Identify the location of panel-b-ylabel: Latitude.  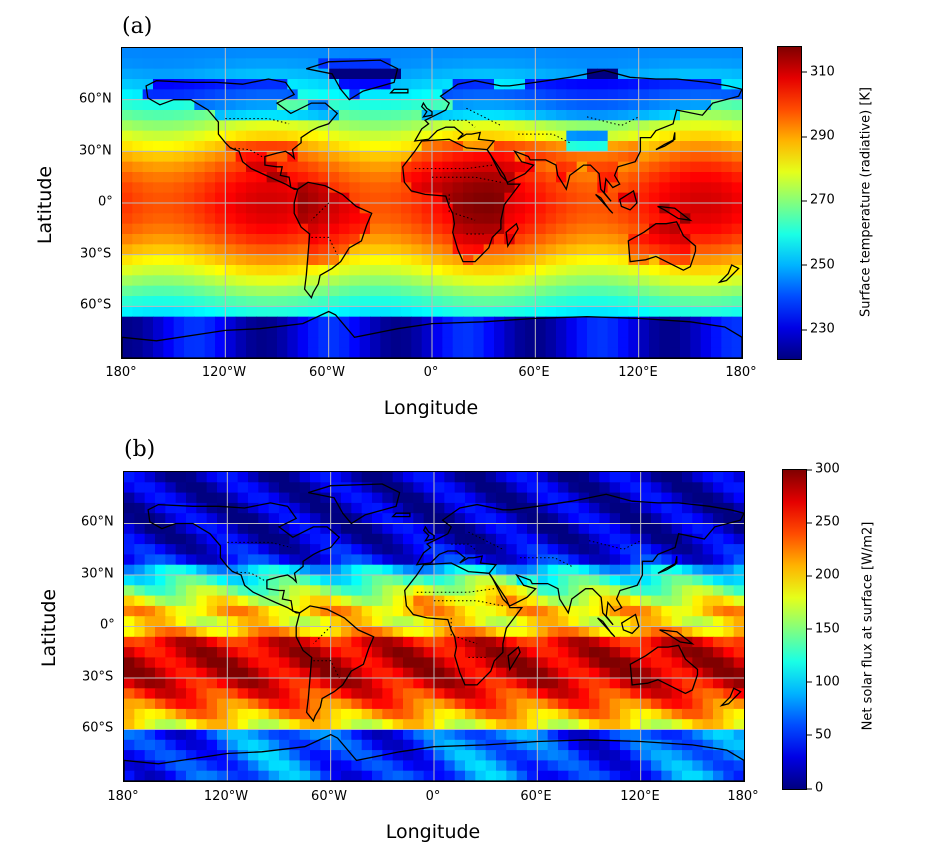
(49, 628).